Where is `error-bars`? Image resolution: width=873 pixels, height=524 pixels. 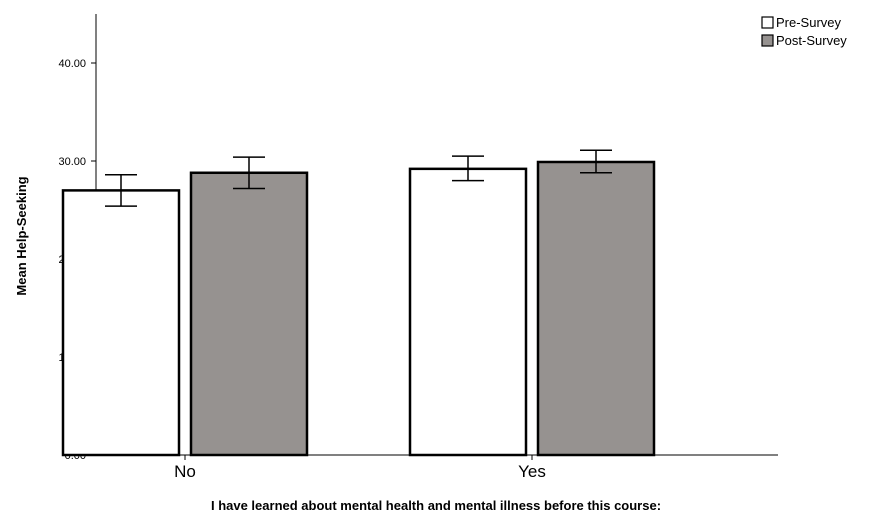
error-bars is located at coordinates (358, 178).